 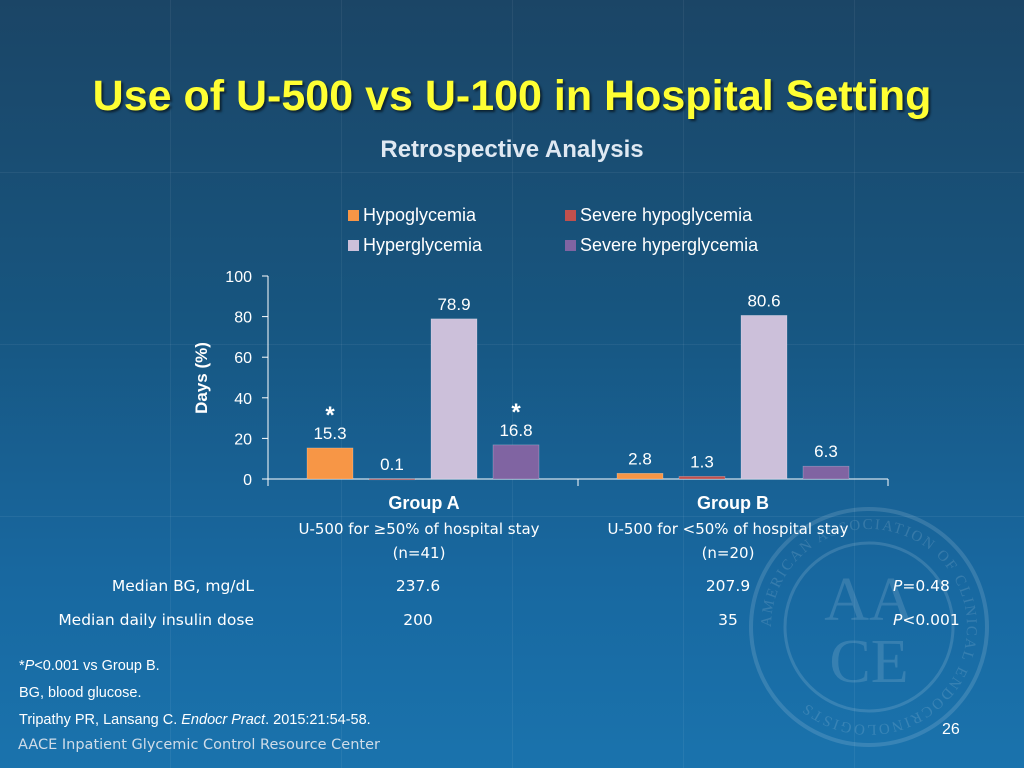 What do you see at coordinates (570, 245) in the screenshot?
I see `legend-swatch-severe-hyperglycemia` at bounding box center [570, 245].